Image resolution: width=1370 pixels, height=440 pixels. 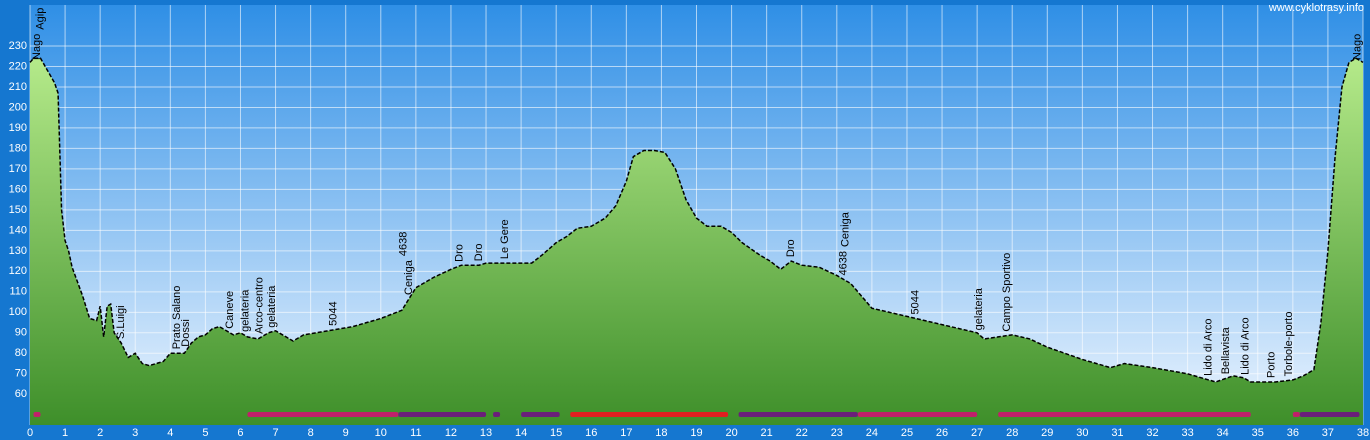 I want to click on annotation: Campo Sportivo, so click(x=1007, y=292).